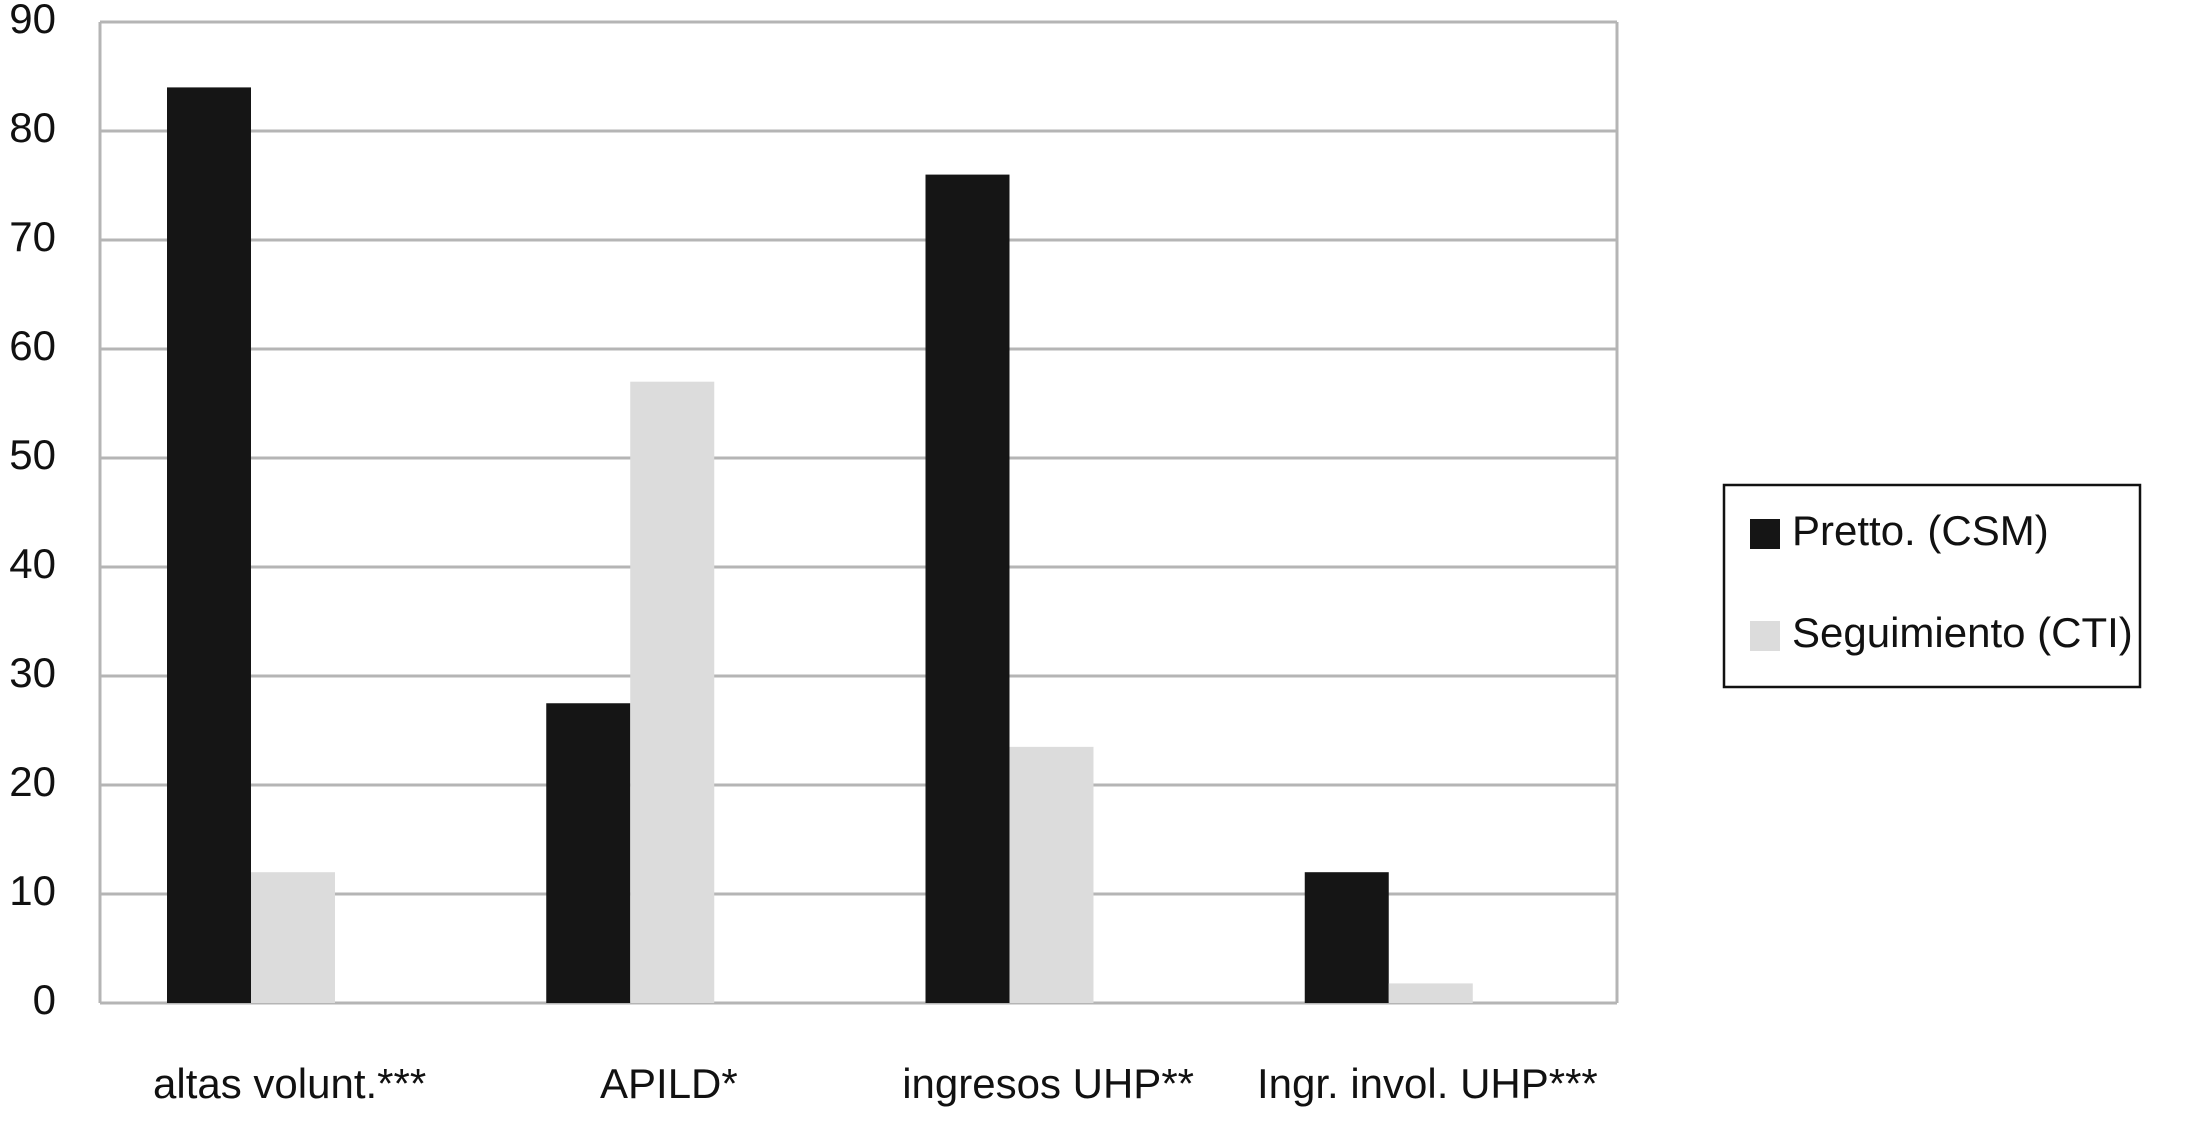 The height and width of the screenshot is (1126, 2185). What do you see at coordinates (1962, 632) in the screenshot?
I see `legend-label: Seguimiento (CTI)` at bounding box center [1962, 632].